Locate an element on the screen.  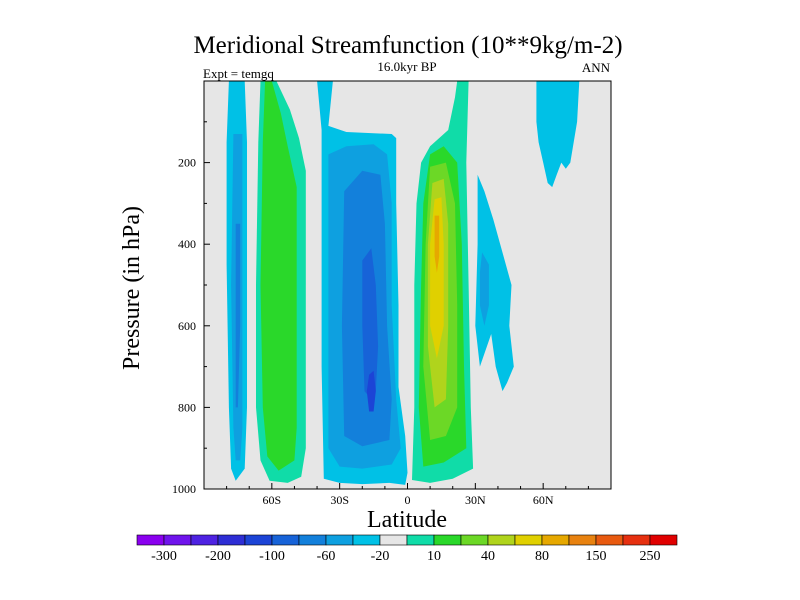
y-tick-label: 400 is located at coordinates (187, 244).